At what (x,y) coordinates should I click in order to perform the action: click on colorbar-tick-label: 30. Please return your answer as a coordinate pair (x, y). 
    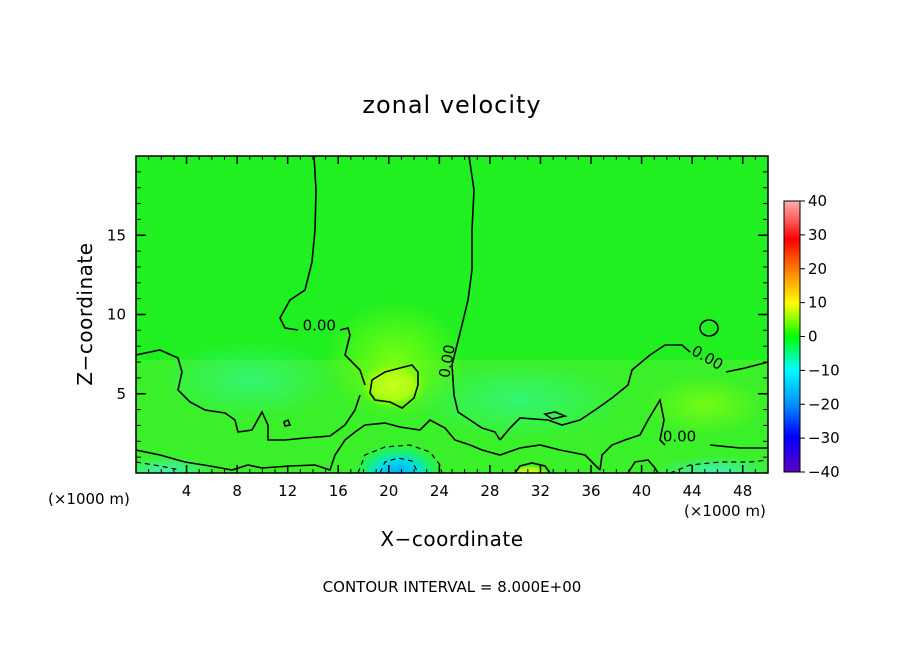
    Looking at the image, I should click on (817, 235).